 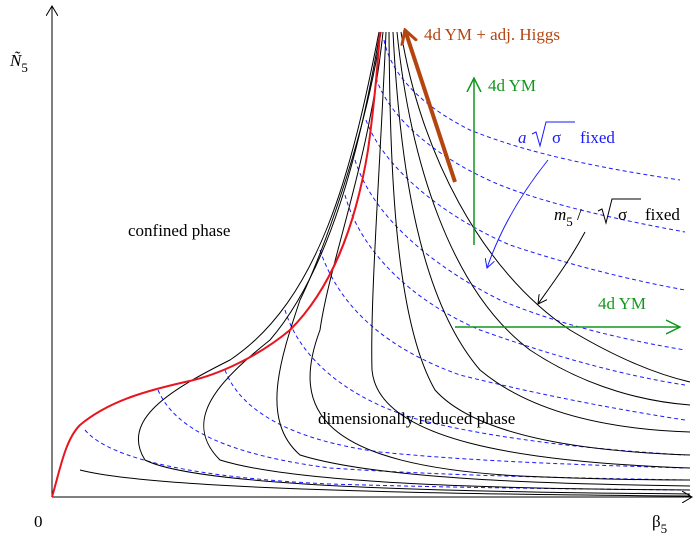 What do you see at coordinates (512, 85) in the screenshot?
I see `ym-vertical-label: 4d YM` at bounding box center [512, 85].